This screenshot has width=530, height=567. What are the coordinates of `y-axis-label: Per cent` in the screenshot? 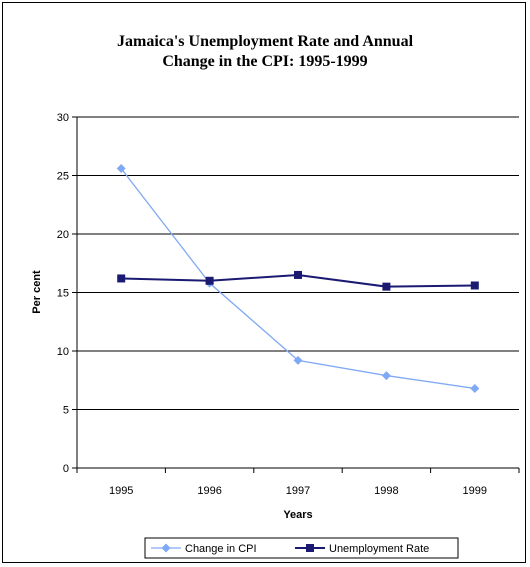 It's located at (37, 292).